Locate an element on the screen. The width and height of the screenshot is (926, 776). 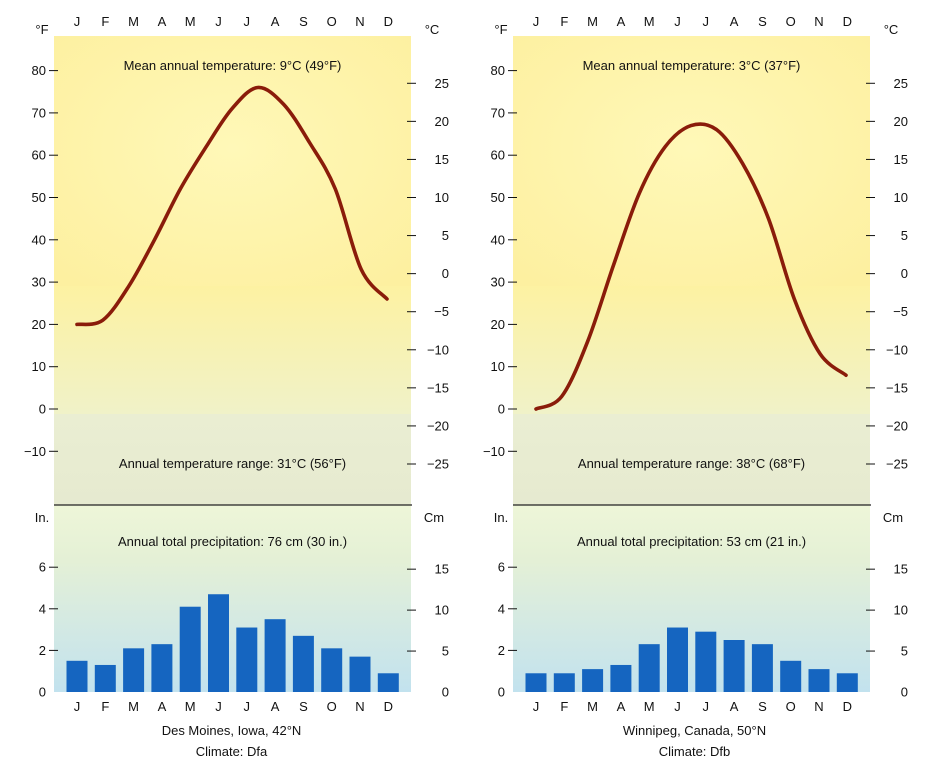
precip-zone-bg is located at coordinates (691, 598).